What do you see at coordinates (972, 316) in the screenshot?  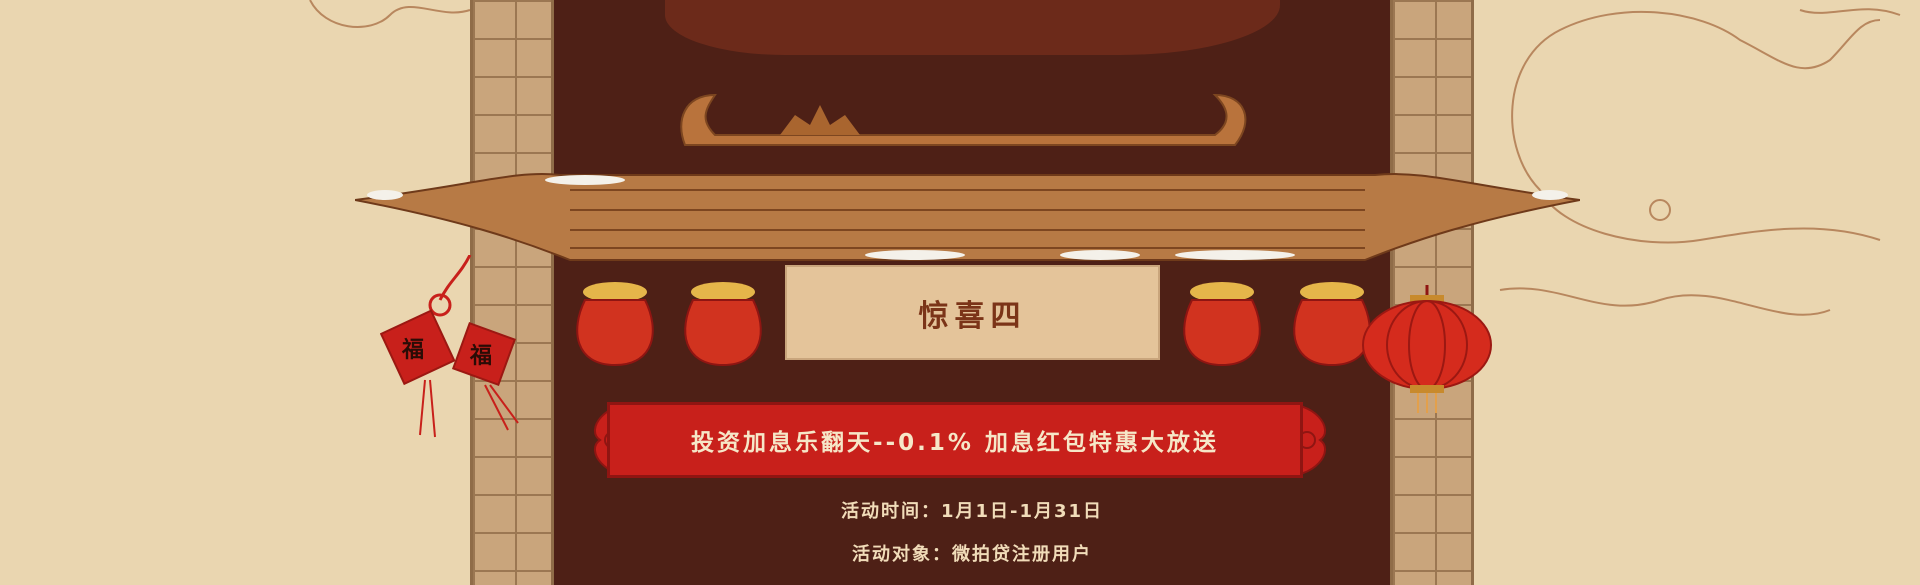 I see `page-title: 惊喜四` at bounding box center [972, 316].